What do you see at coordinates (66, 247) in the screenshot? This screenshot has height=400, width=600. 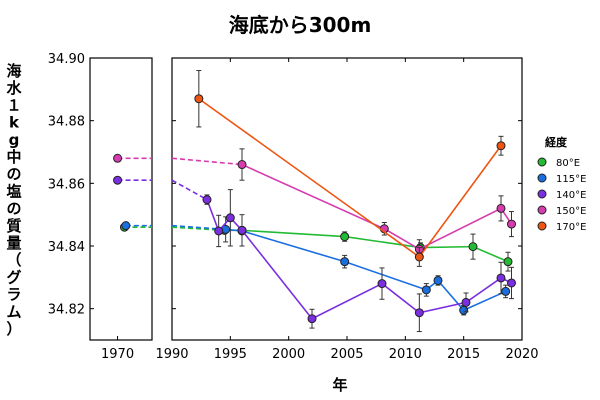 I see `y-tick-label: 34.84` at bounding box center [66, 247].